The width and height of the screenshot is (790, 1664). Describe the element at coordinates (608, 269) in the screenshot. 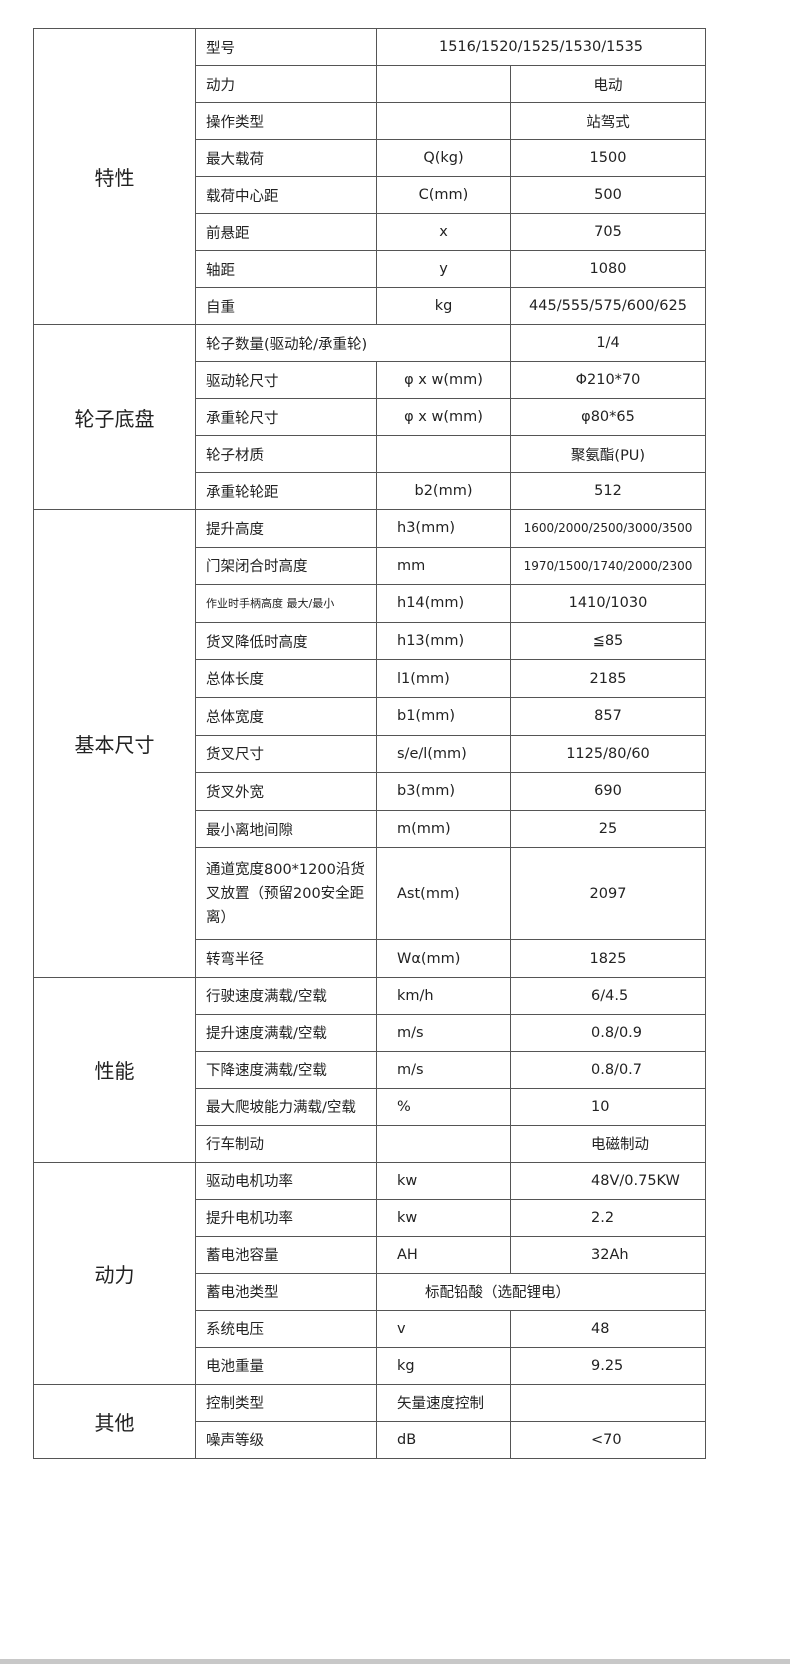

I see `spec-value: 1080` at that location.